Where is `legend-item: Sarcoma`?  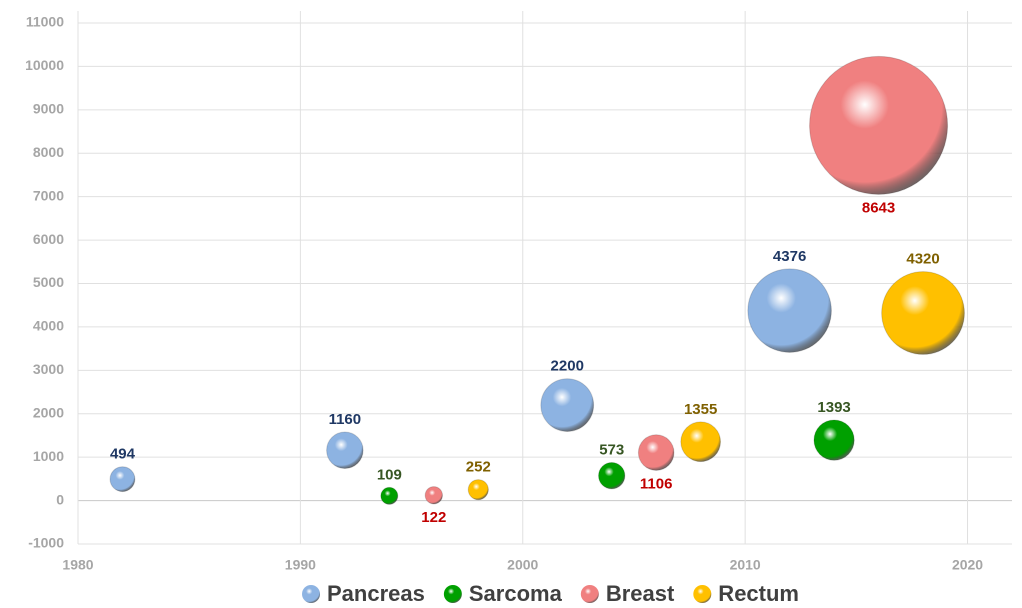
legend-item: Sarcoma is located at coordinates (503, 593).